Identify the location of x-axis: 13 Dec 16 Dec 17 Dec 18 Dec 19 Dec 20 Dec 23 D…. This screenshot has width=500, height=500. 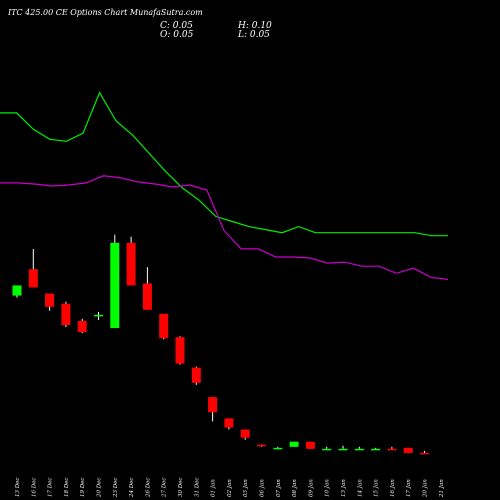
(230, 488).